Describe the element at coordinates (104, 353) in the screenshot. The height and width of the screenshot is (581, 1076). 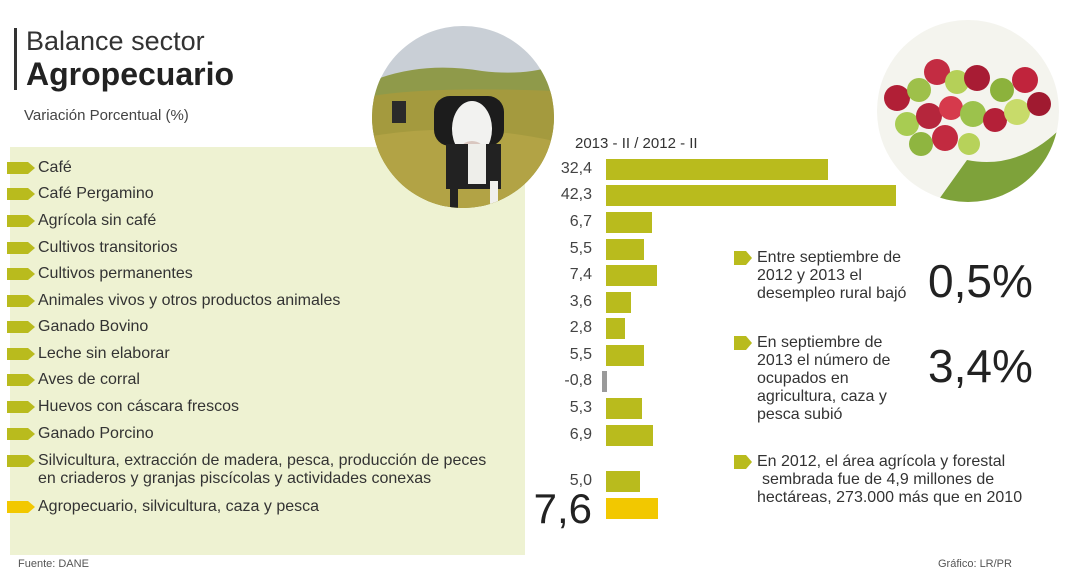
I see `category-label: Leche sin elaborar` at that location.